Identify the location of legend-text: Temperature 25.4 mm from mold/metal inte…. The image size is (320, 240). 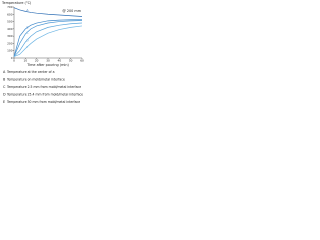
(44, 95).